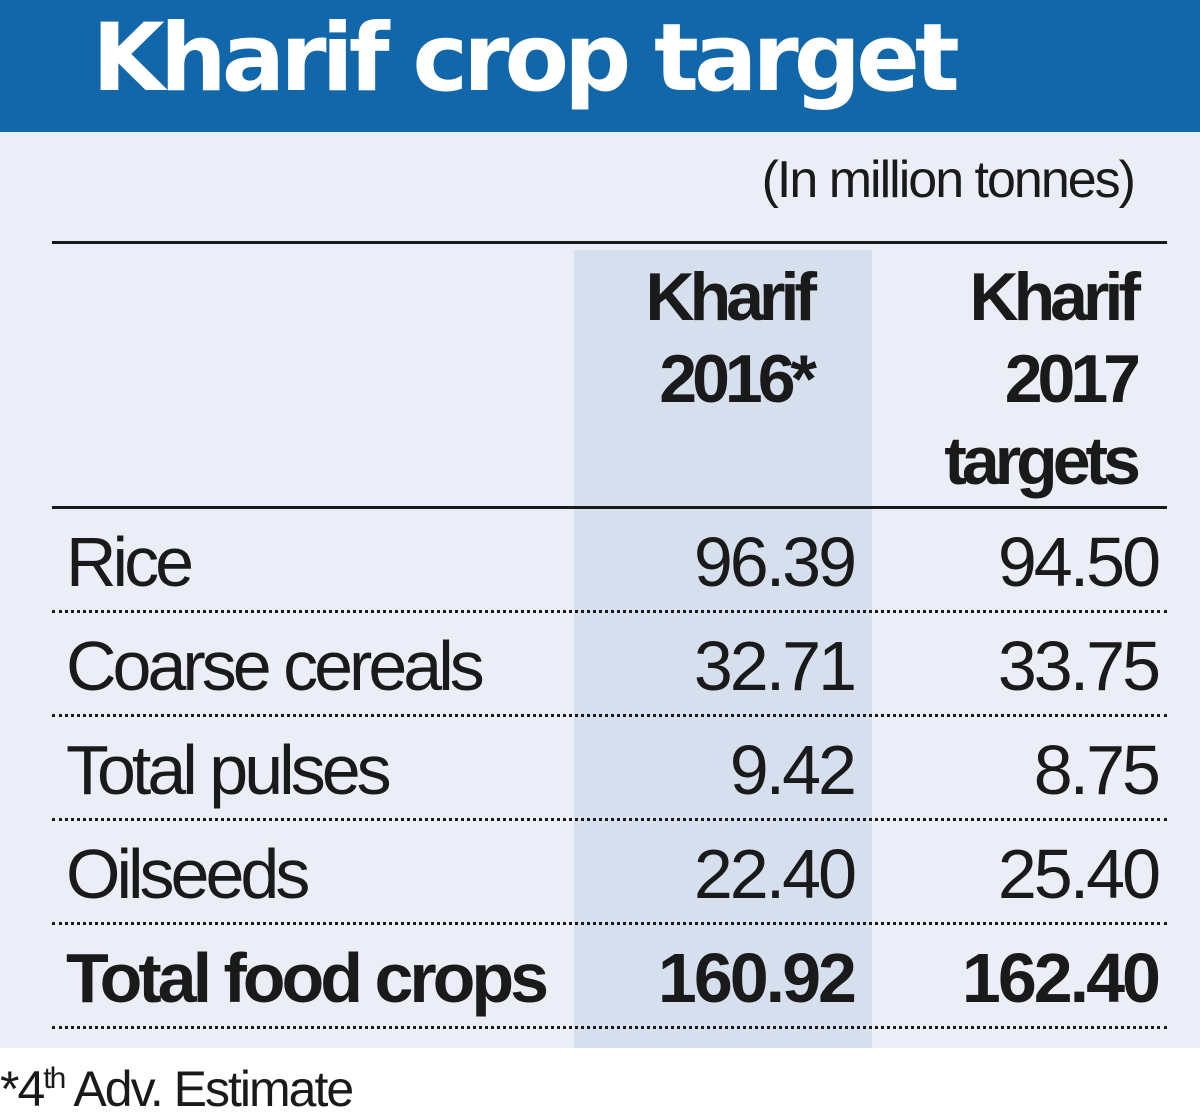  Describe the element at coordinates (775, 874) in the screenshot. I see `value-2016: 22.40` at that location.